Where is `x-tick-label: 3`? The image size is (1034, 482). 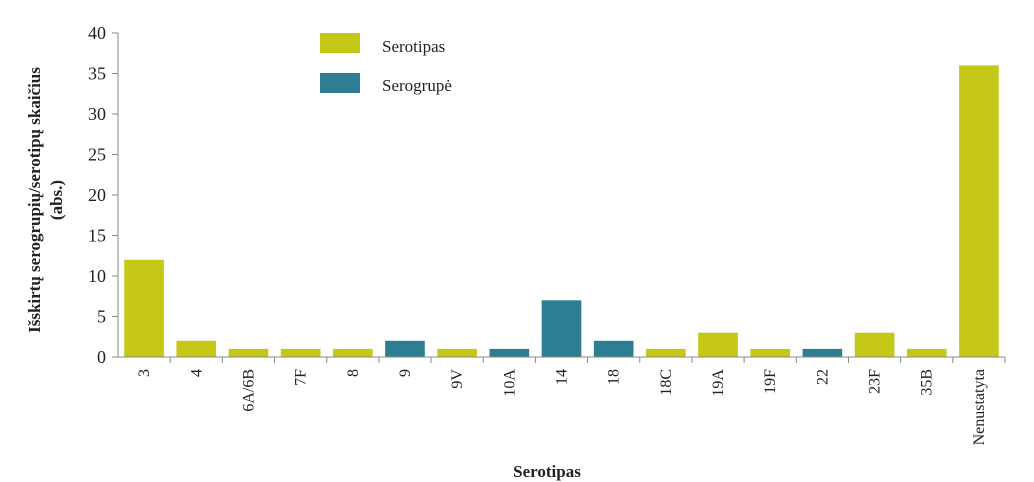
x-tick-label: 3 is located at coordinates (144, 373).